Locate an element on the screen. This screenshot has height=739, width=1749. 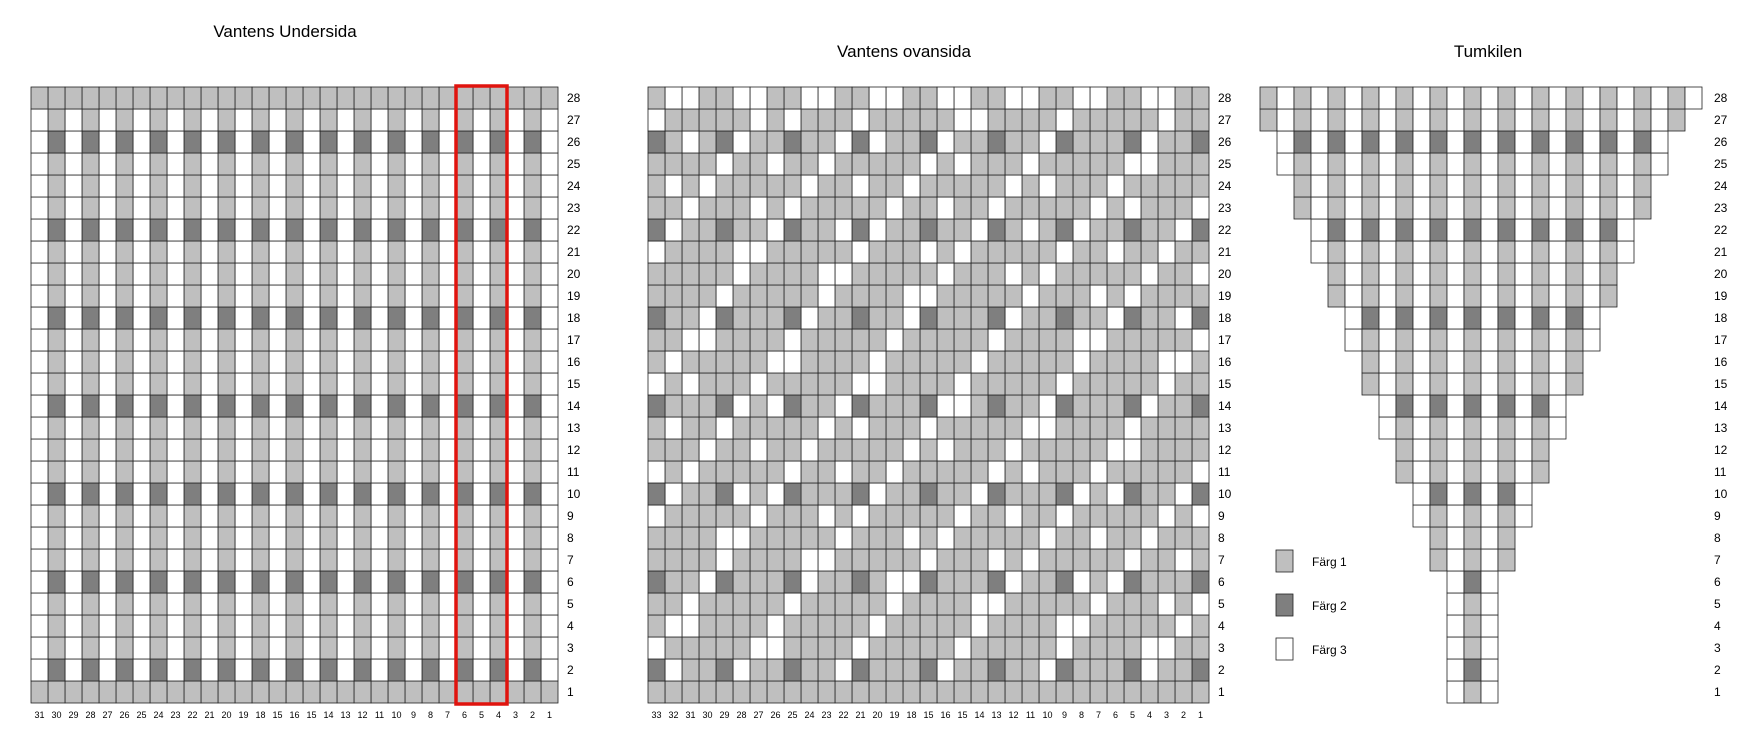
row-number: 14 is located at coordinates (1721, 406).